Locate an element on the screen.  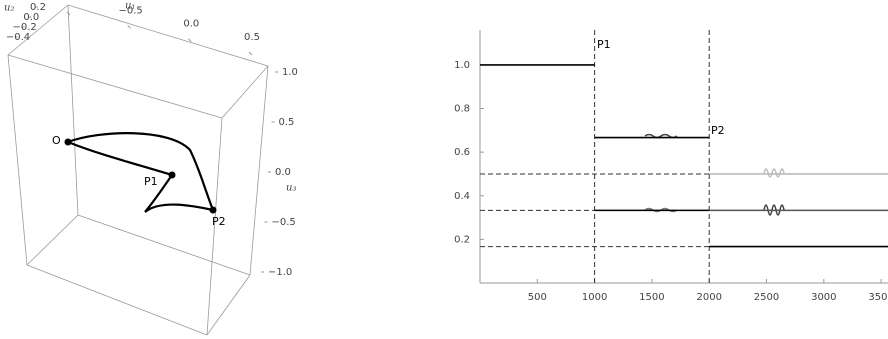
tick-label: 0.2 is located at coordinates (38, 7).